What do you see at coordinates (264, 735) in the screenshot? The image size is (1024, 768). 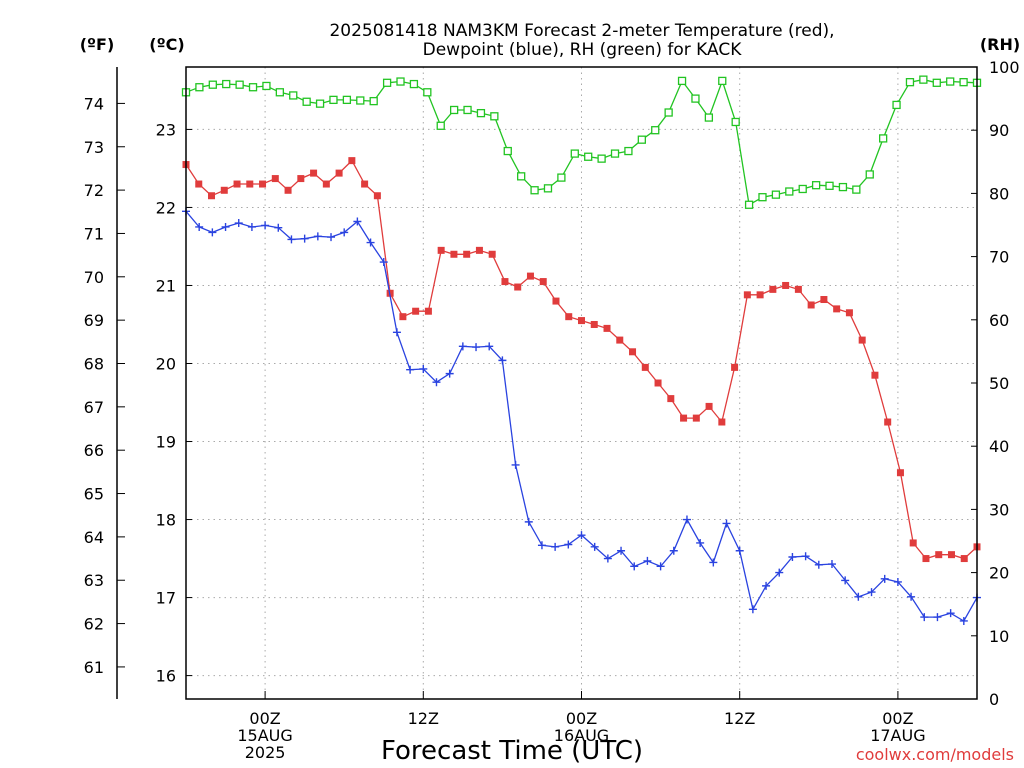 I see `x-tick-label: 15AUG` at bounding box center [264, 735].